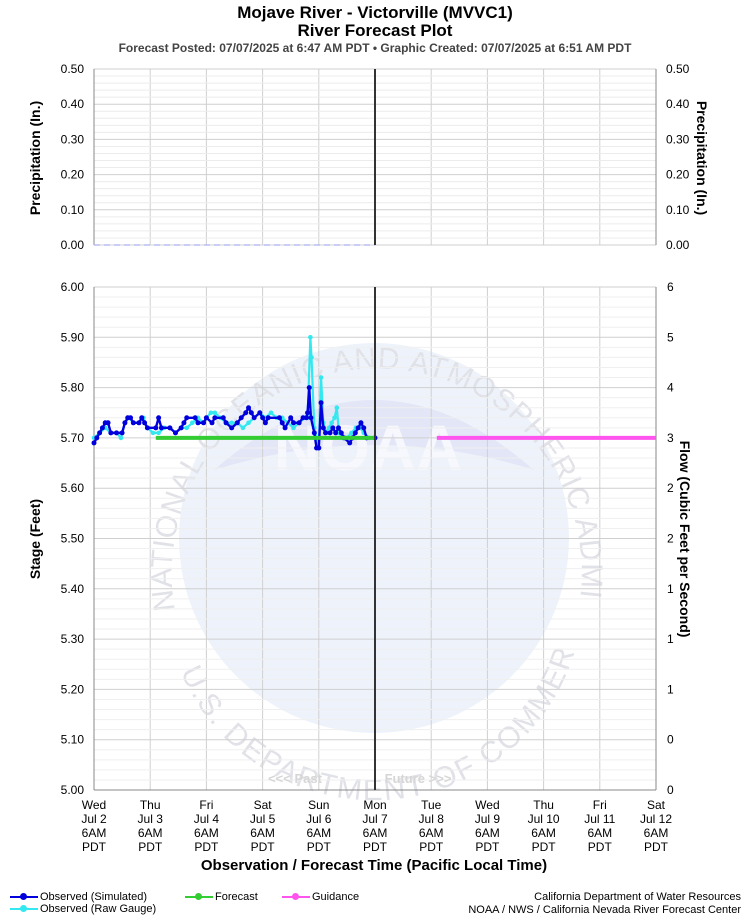  Describe the element at coordinates (73, 790) in the screenshot. I see `stage-ytick: 5.00` at that location.